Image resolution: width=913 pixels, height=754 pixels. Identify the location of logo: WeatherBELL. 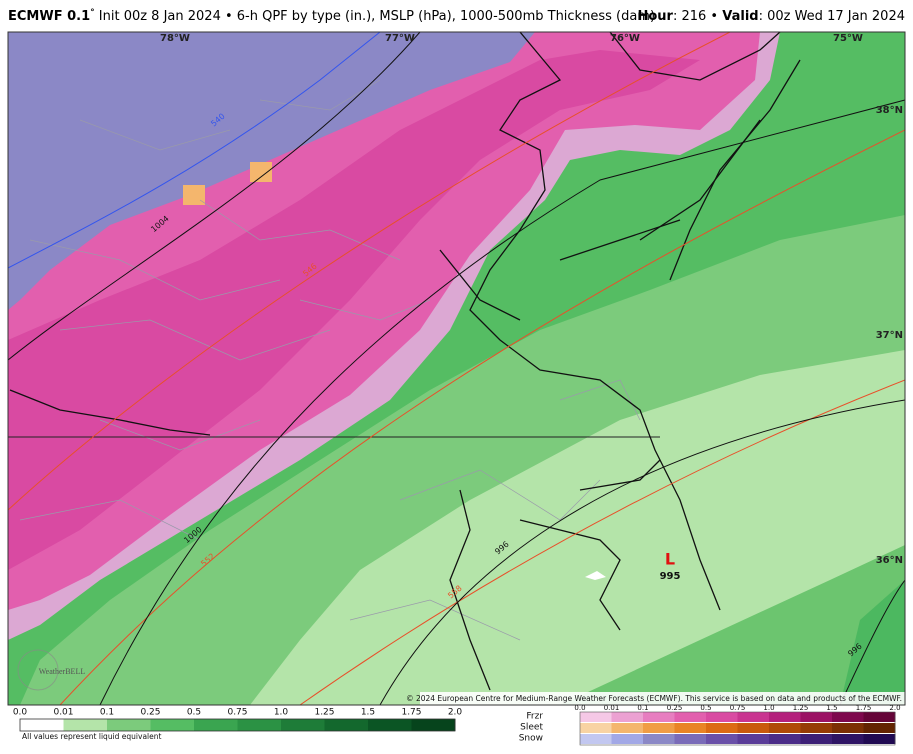
(62, 671).